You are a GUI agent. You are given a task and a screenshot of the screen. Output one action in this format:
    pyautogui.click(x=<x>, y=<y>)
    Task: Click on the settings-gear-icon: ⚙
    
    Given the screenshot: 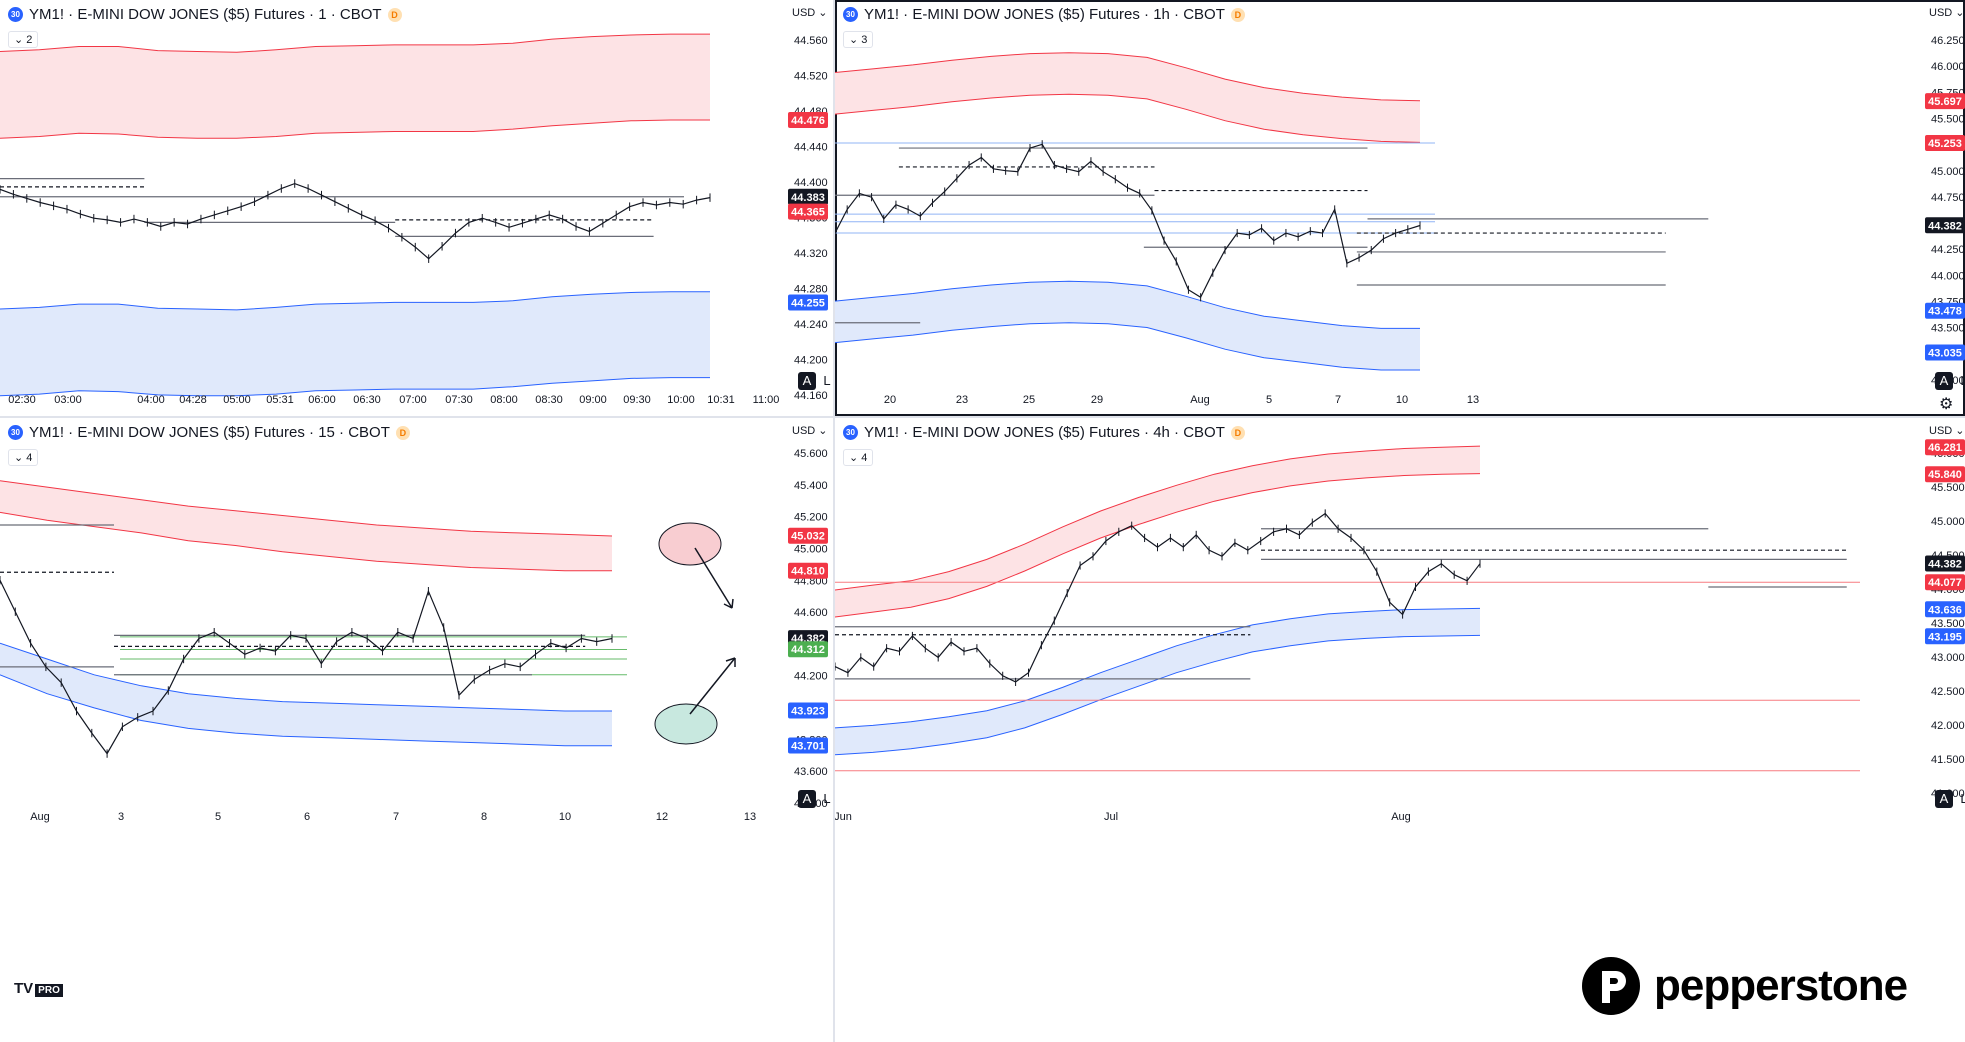 What is the action you would take?
    pyautogui.click(x=1946, y=404)
    